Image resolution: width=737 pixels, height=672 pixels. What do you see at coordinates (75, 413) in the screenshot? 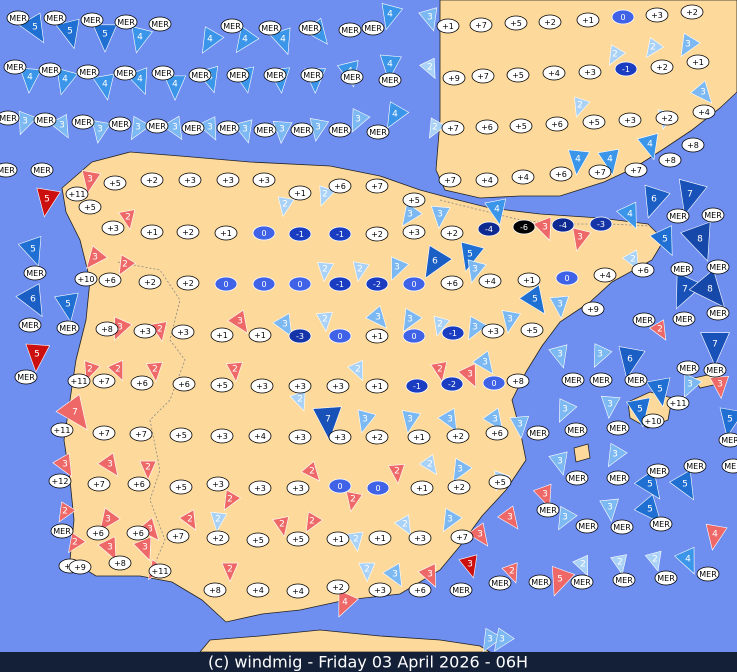
I see `wind-force: 7` at bounding box center [75, 413].